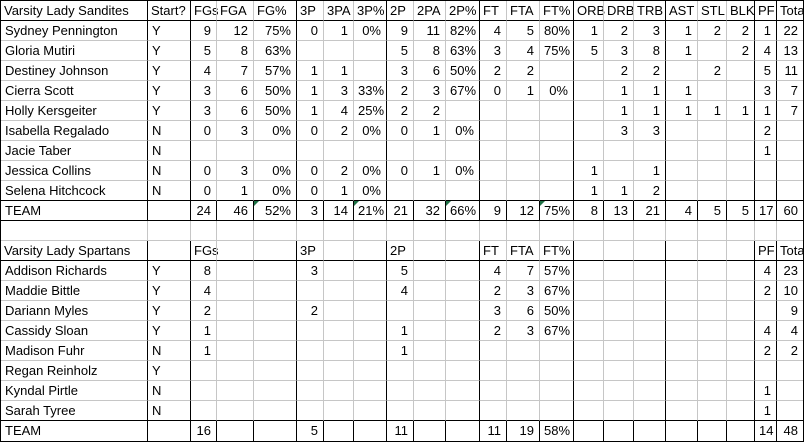  I want to click on player-name-cell: Madison Fuhr, so click(74, 351).